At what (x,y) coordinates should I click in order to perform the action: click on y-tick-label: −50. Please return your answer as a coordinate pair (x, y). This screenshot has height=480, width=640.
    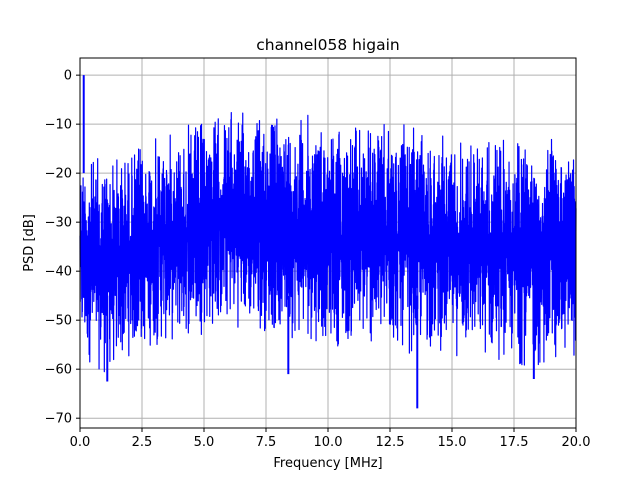
    Looking at the image, I should click on (58, 321).